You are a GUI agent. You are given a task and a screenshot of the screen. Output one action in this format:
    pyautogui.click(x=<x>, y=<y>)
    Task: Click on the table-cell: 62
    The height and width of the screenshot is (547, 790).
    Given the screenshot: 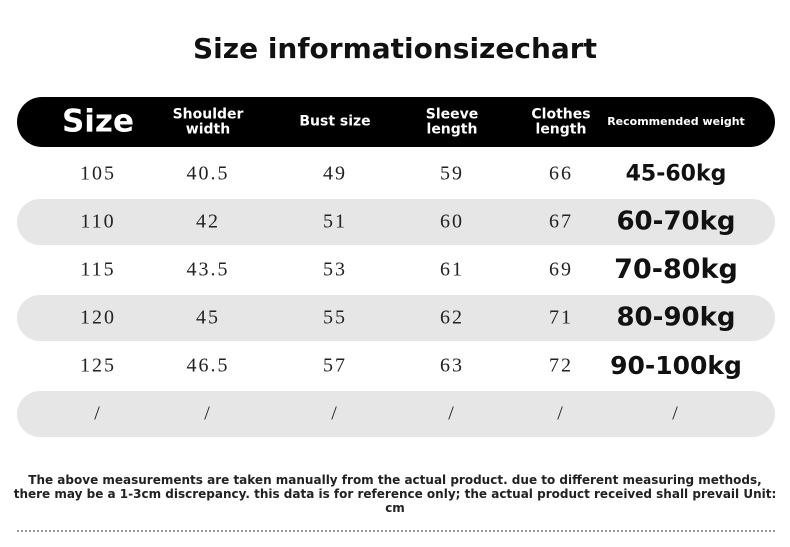 What is the action you would take?
    pyautogui.click(x=452, y=317)
    